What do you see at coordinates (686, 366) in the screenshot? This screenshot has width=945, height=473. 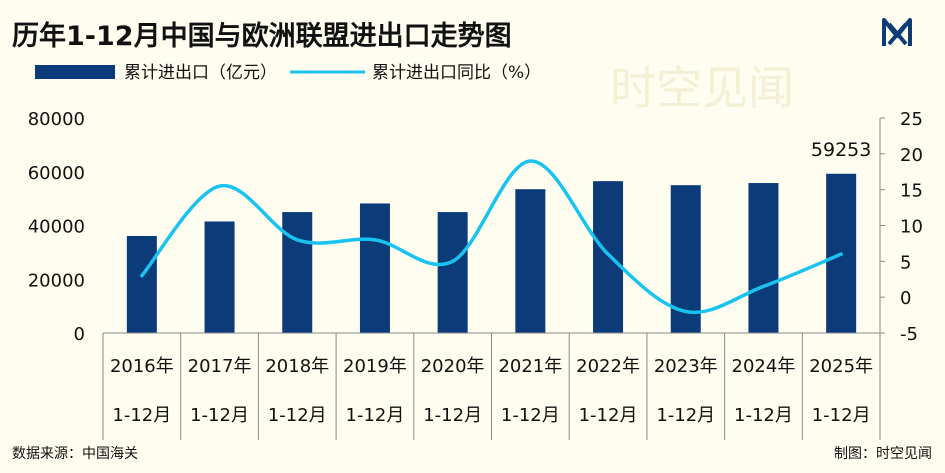 I see `x-tick-label-year: 2023年` at bounding box center [686, 366].